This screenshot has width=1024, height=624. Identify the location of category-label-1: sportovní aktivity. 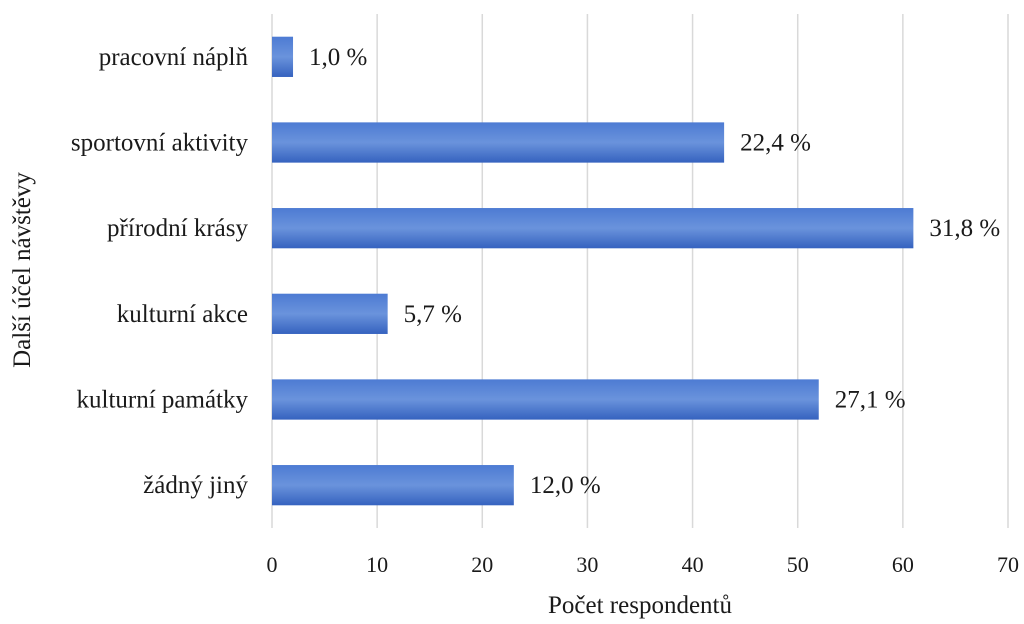
(160, 143).